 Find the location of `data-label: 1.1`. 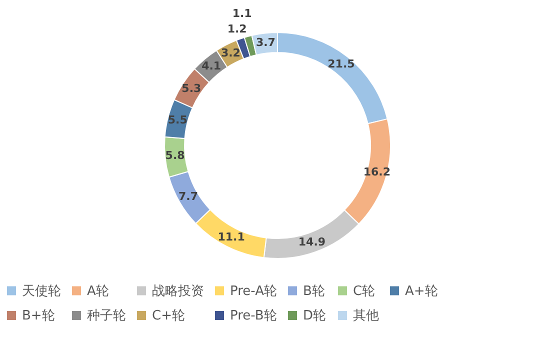

data-label: 1.1 is located at coordinates (242, 13).